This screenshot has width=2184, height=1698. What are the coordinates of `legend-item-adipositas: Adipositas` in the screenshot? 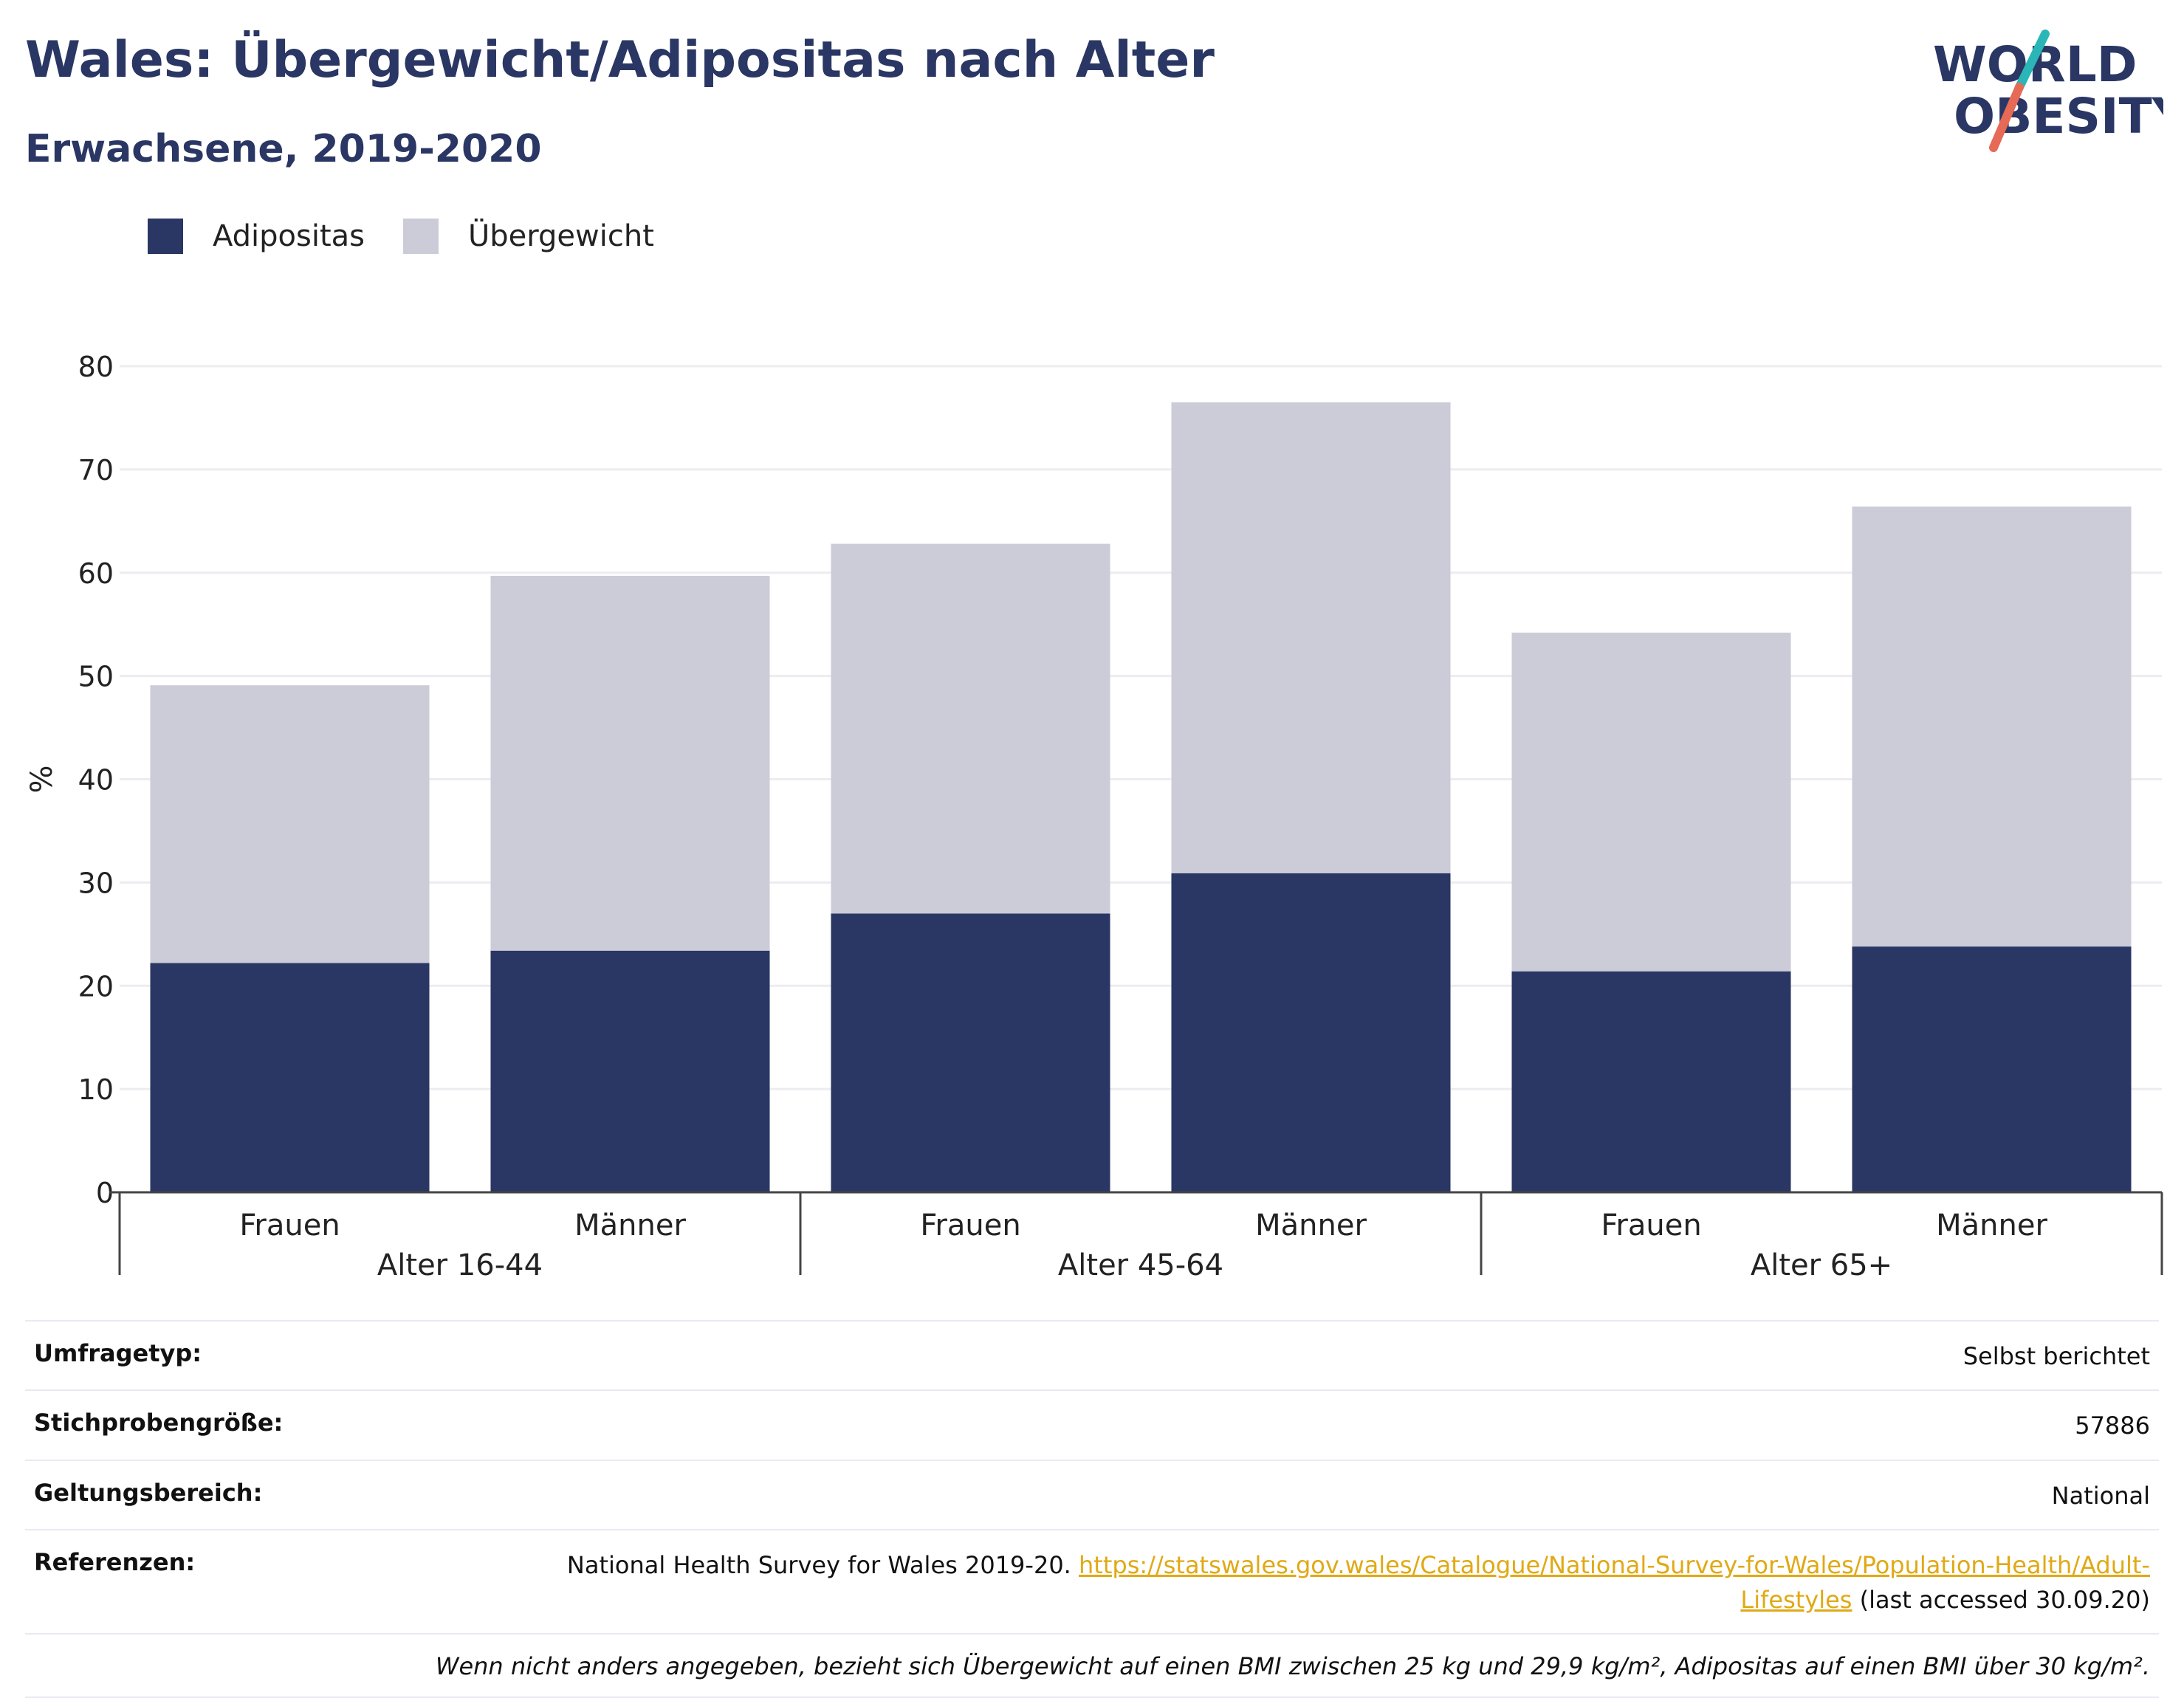 It's located at (256, 237).